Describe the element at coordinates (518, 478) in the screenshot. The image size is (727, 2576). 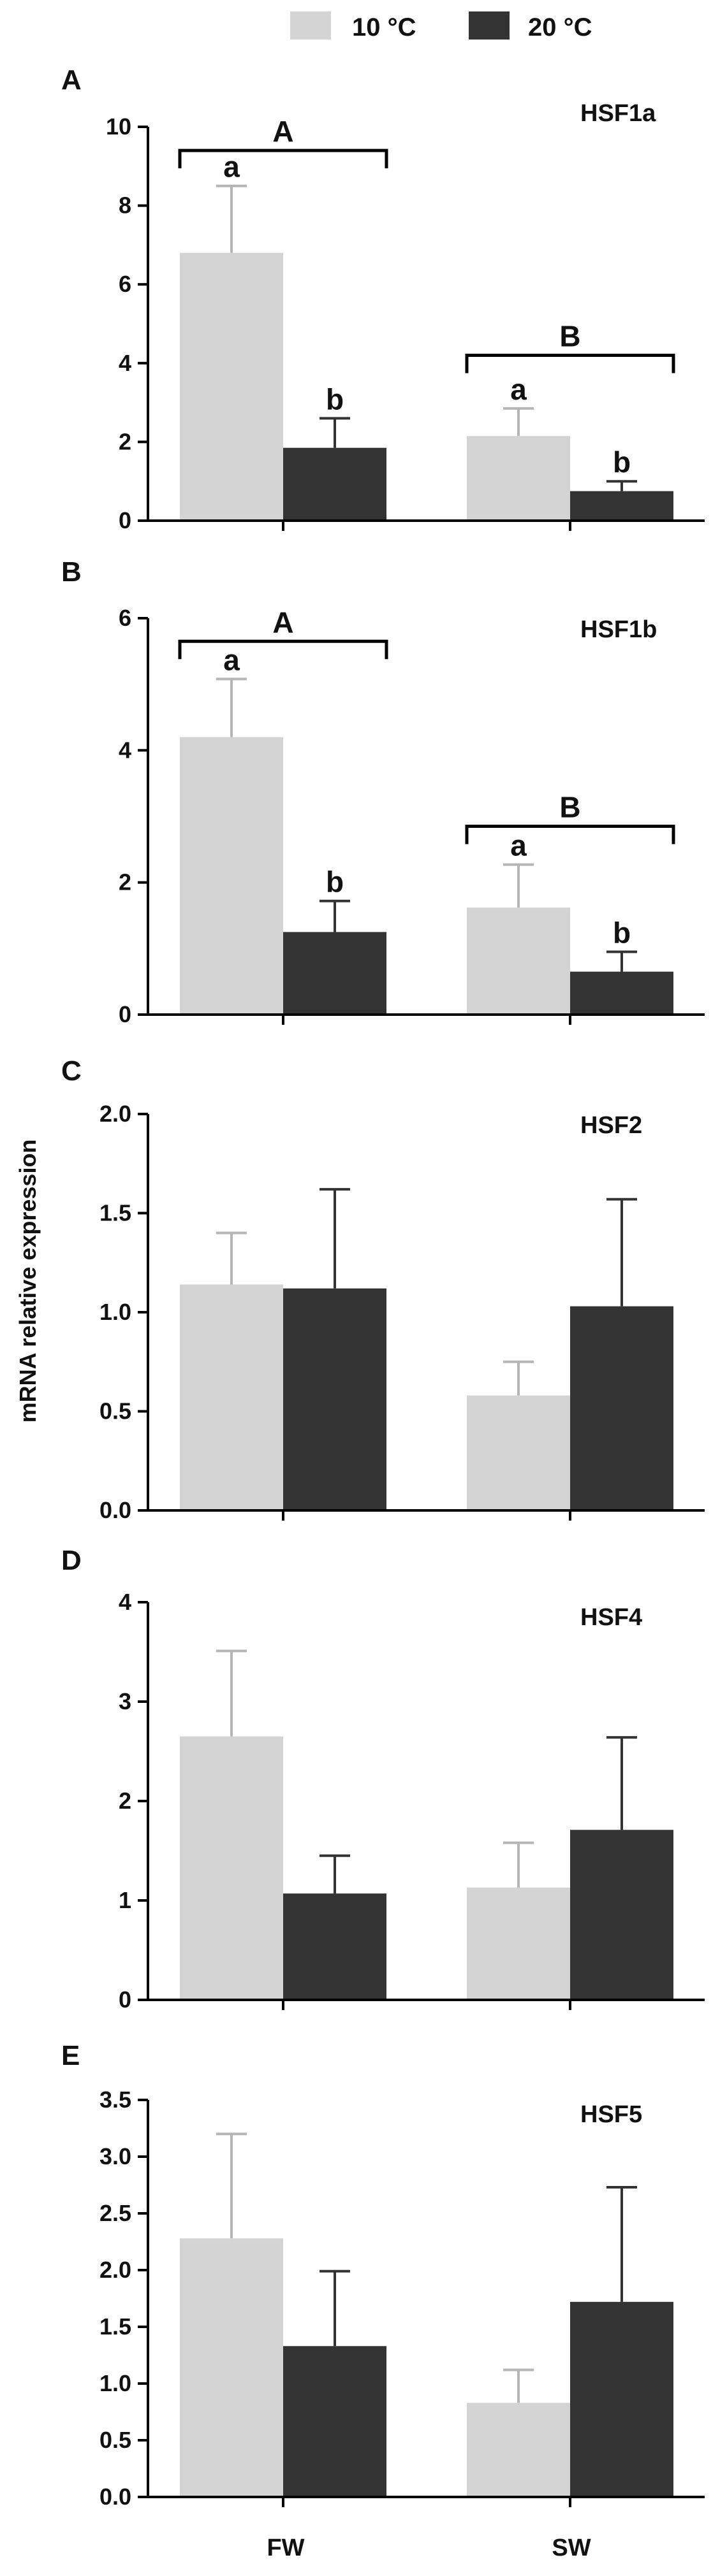
I see `bar-hsf1a-sw-10c` at that location.